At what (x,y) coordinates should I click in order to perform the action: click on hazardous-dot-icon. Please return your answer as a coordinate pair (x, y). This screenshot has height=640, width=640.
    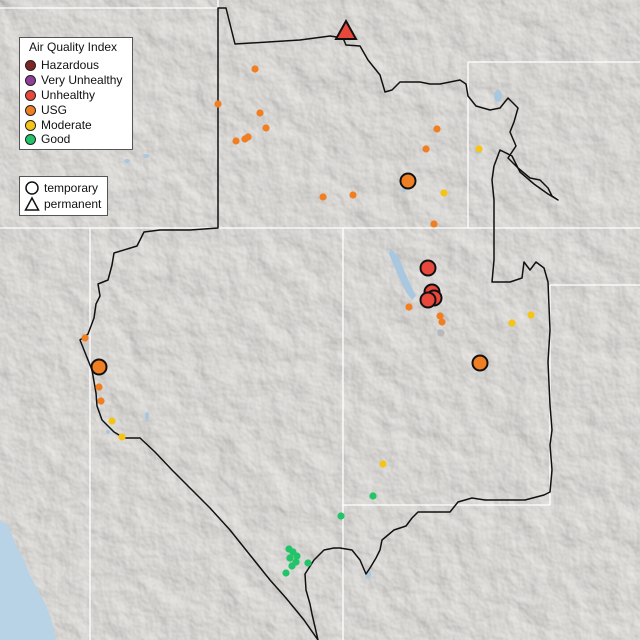
    Looking at the image, I should click on (30, 65).